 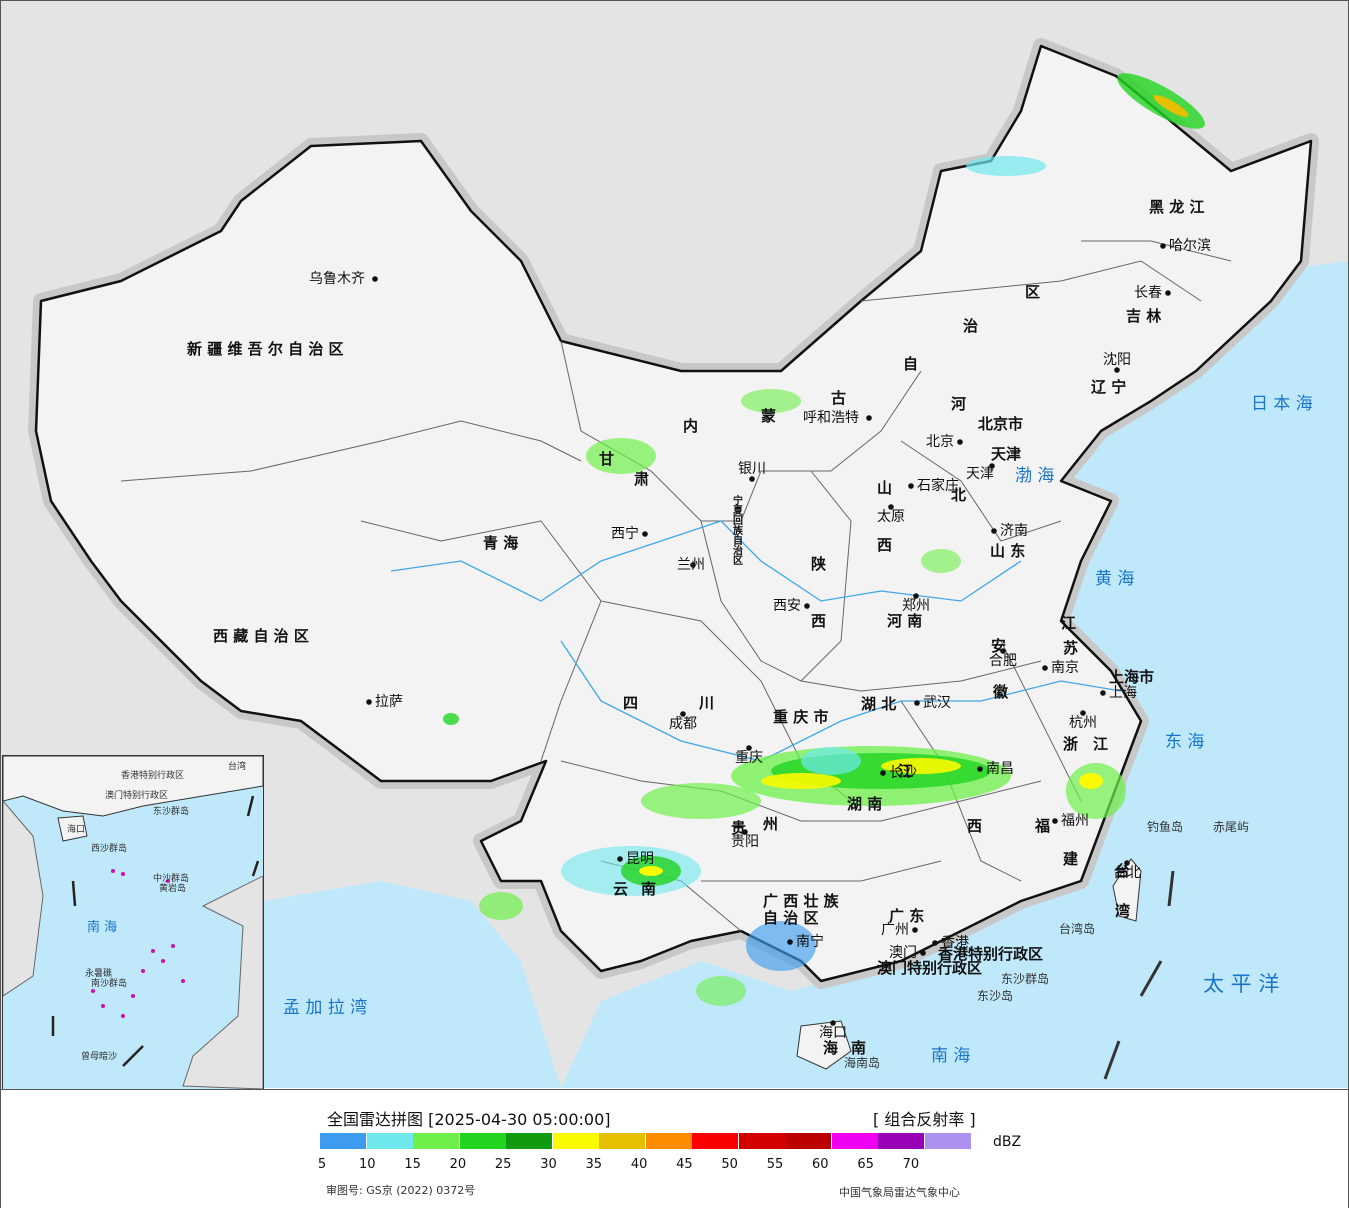 I want to click on region-label: 区, so click(x=1032, y=292).